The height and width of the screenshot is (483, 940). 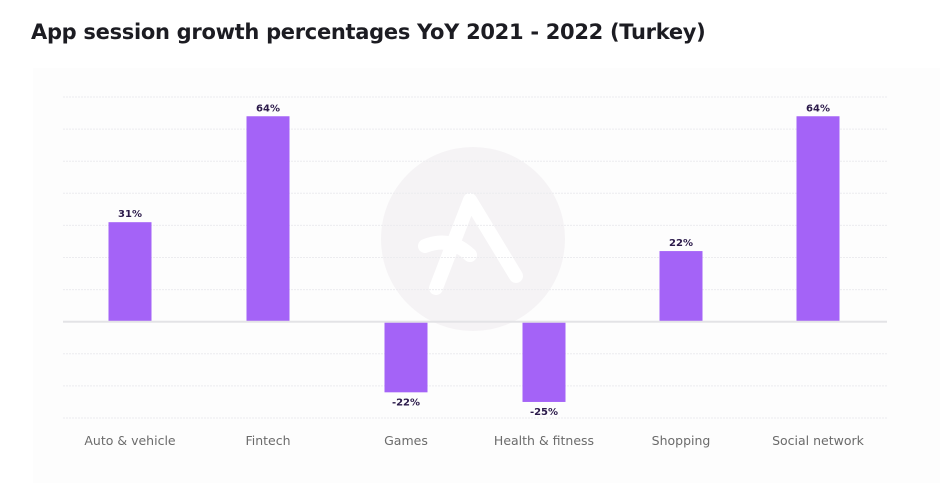 What do you see at coordinates (267, 440) in the screenshot?
I see `category-label: Fintech` at bounding box center [267, 440].